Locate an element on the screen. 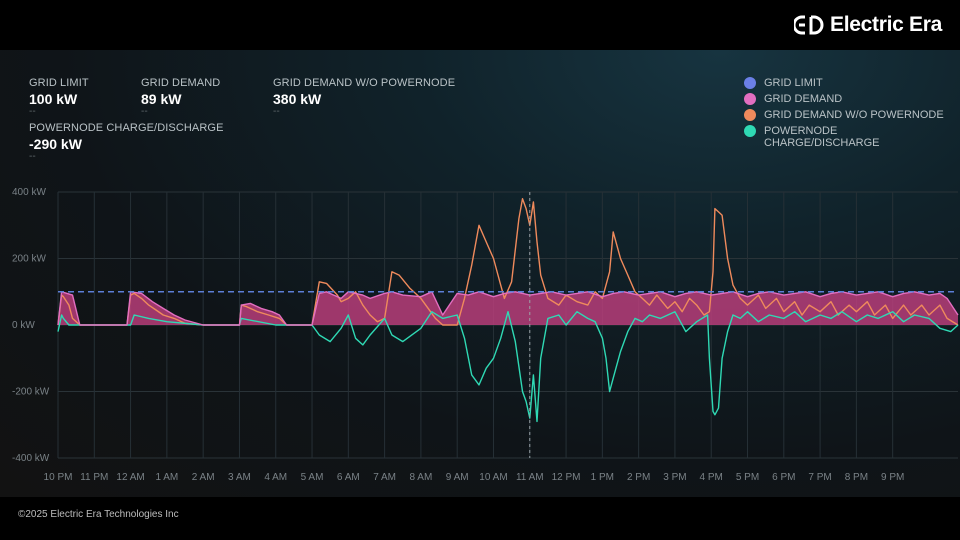 The height and width of the screenshot is (540, 960). legend-item-grid-demand-without-powernode: GRID DEMAND W/O POWERNODE is located at coordinates (852, 115).